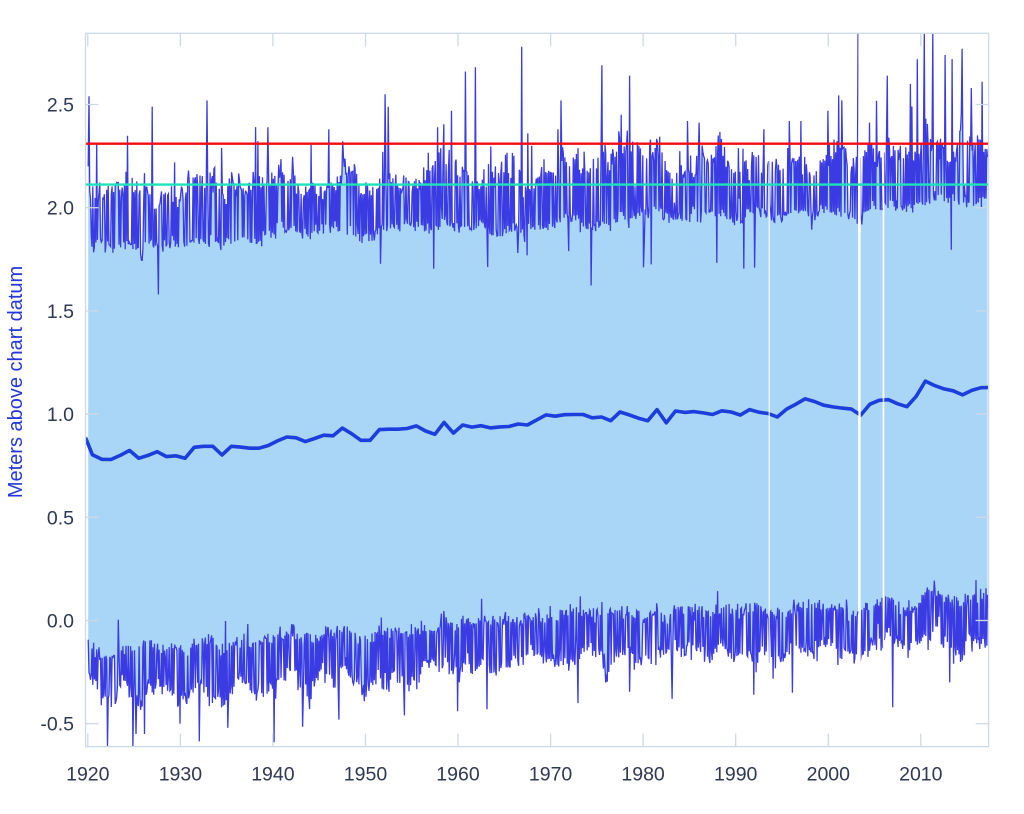 Image resolution: width=1024 pixels, height=814 pixels. I want to click on svg-text: 1970, so click(551, 775).